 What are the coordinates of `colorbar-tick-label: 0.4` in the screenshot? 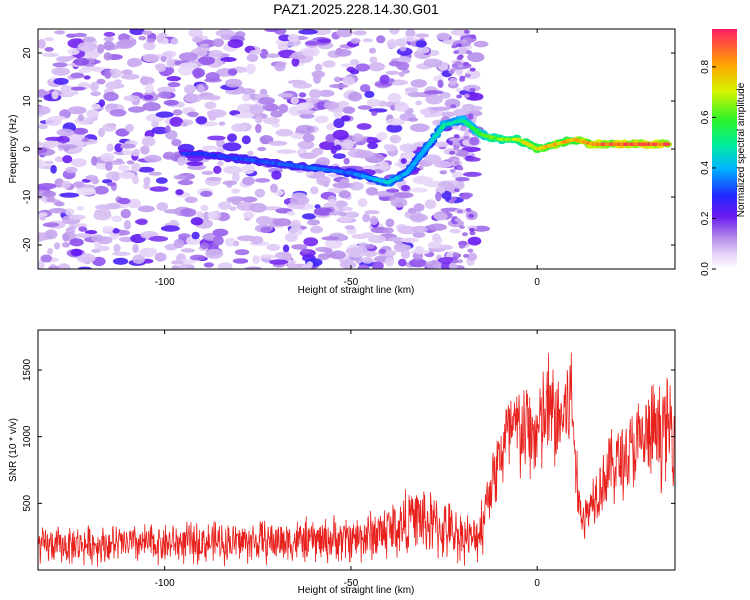 It's located at (705, 168).